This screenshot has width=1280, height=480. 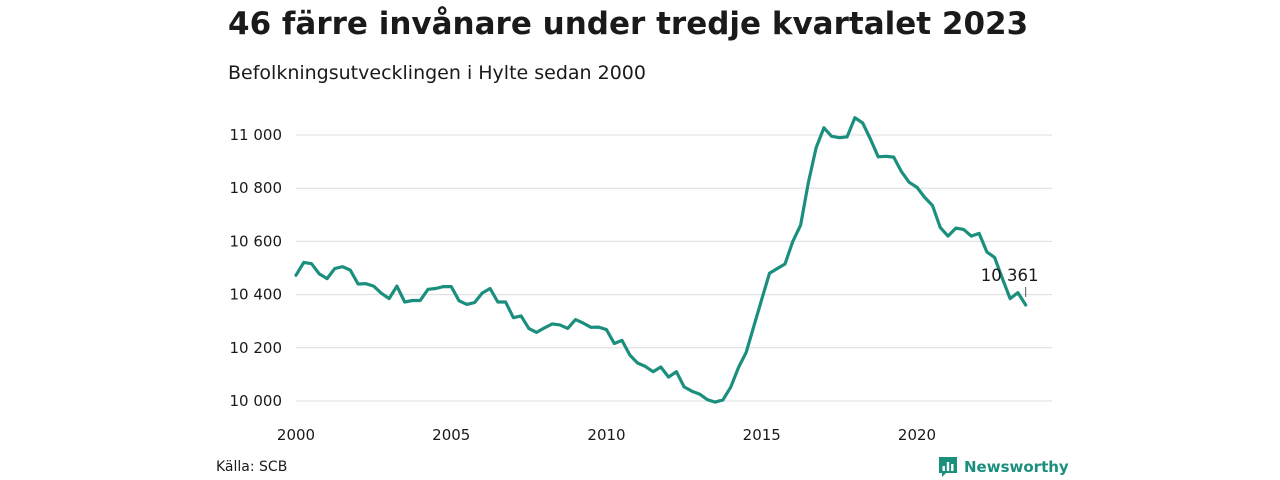 I want to click on y-tick-label: 11 000, so click(x=256, y=135).